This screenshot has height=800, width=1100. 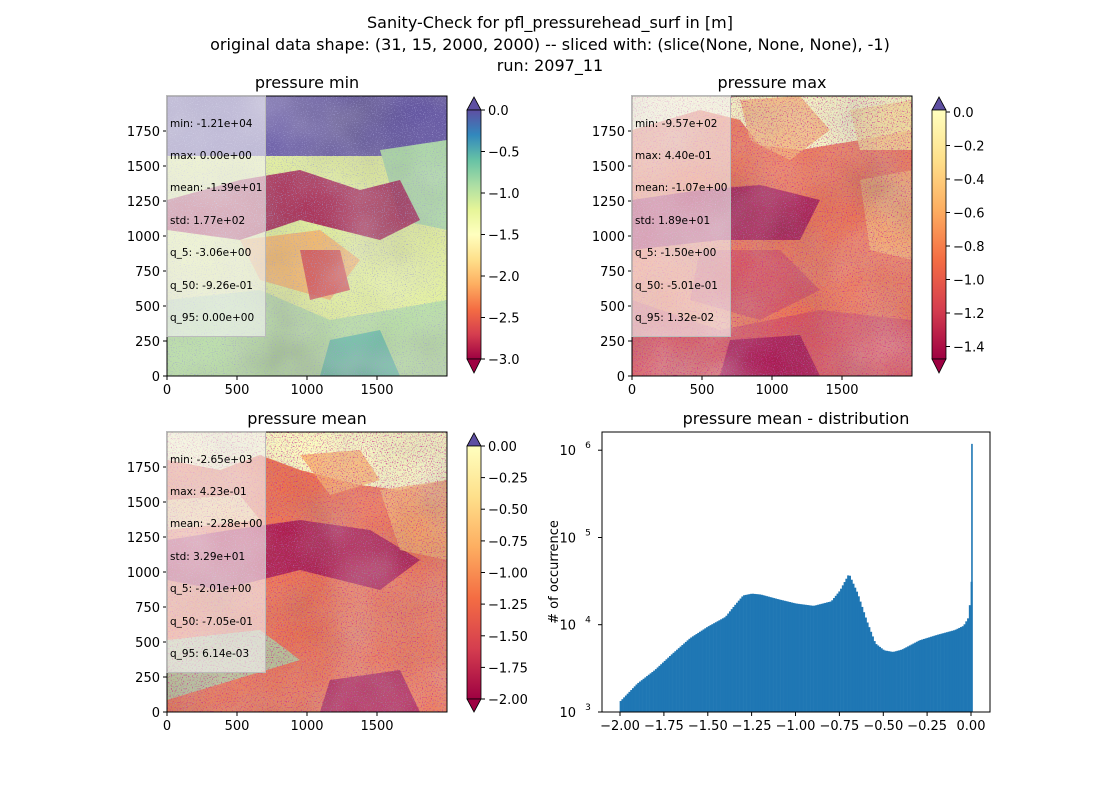 What do you see at coordinates (588, 621) in the screenshot?
I see `y-tick-exponent: 4` at bounding box center [588, 621].